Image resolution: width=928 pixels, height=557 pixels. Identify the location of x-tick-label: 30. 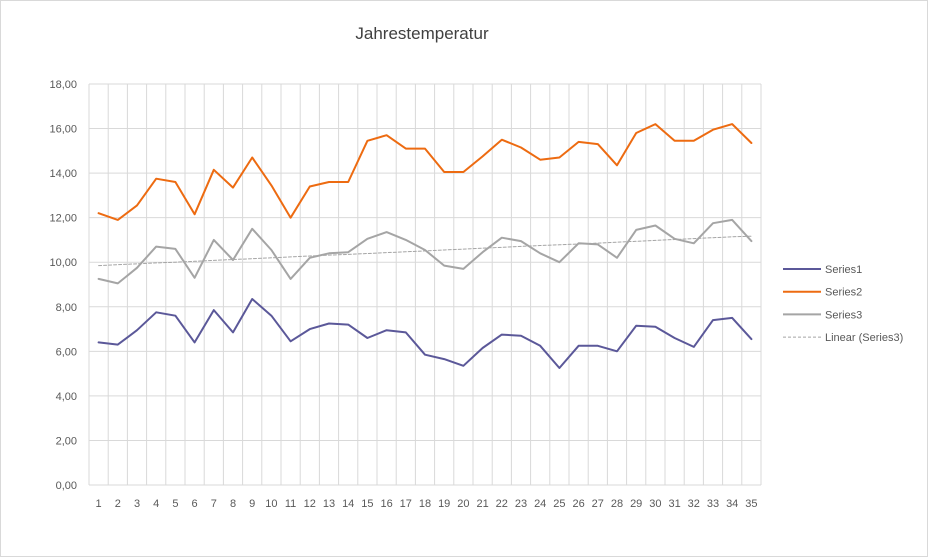
(655, 504).